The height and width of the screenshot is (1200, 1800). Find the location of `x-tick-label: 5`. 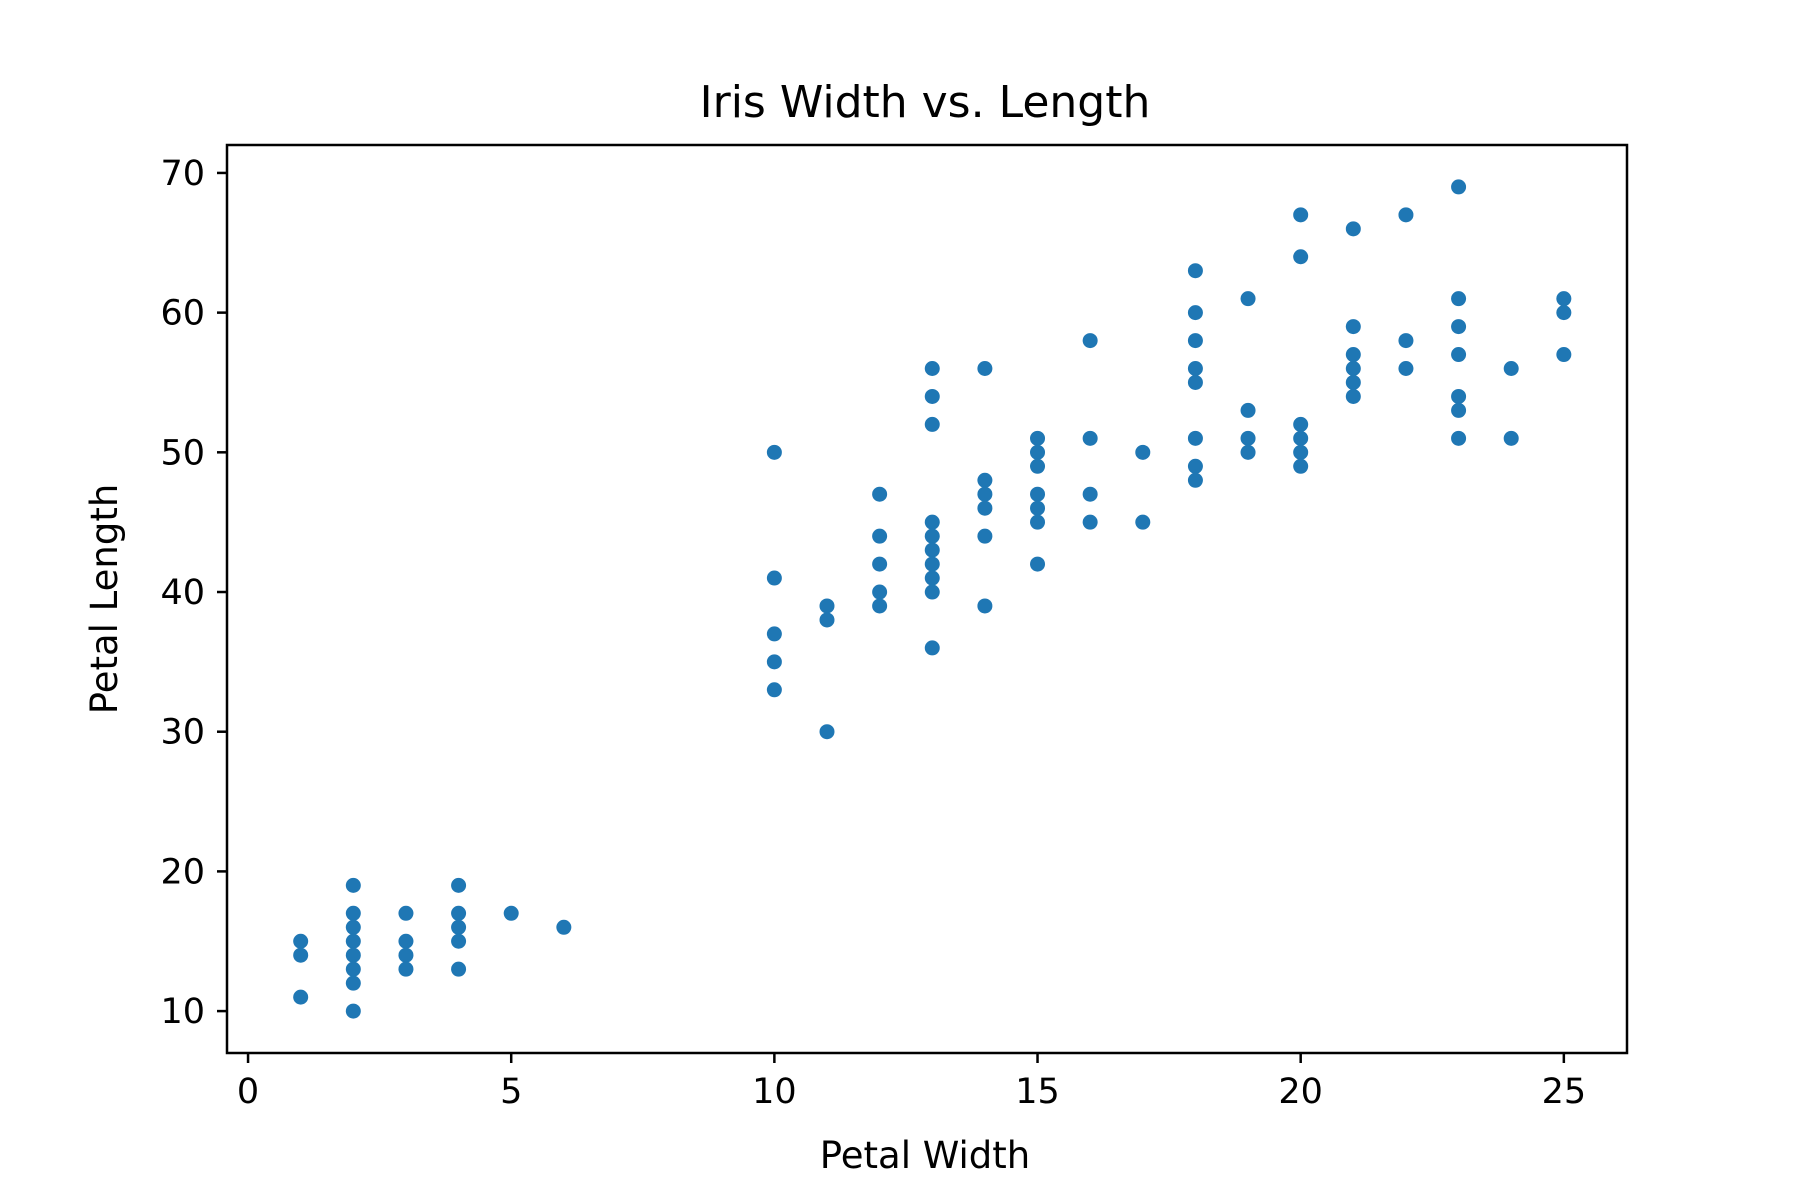

x-tick-label: 5 is located at coordinates (511, 1092).